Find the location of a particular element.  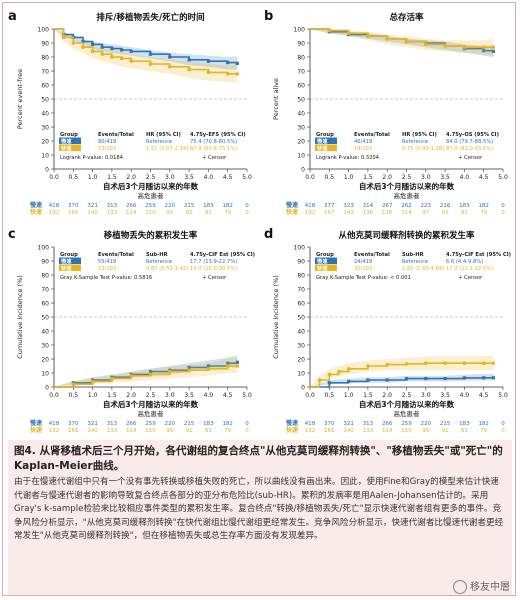

risk-value: 215 is located at coordinates (189, 206).